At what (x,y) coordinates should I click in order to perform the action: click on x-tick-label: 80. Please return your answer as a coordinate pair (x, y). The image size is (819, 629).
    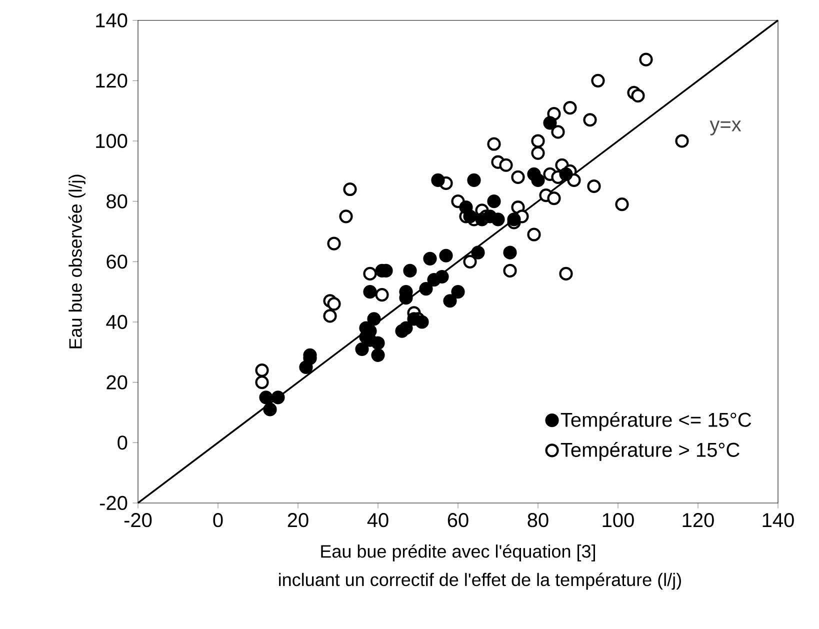
    Looking at the image, I should click on (538, 520).